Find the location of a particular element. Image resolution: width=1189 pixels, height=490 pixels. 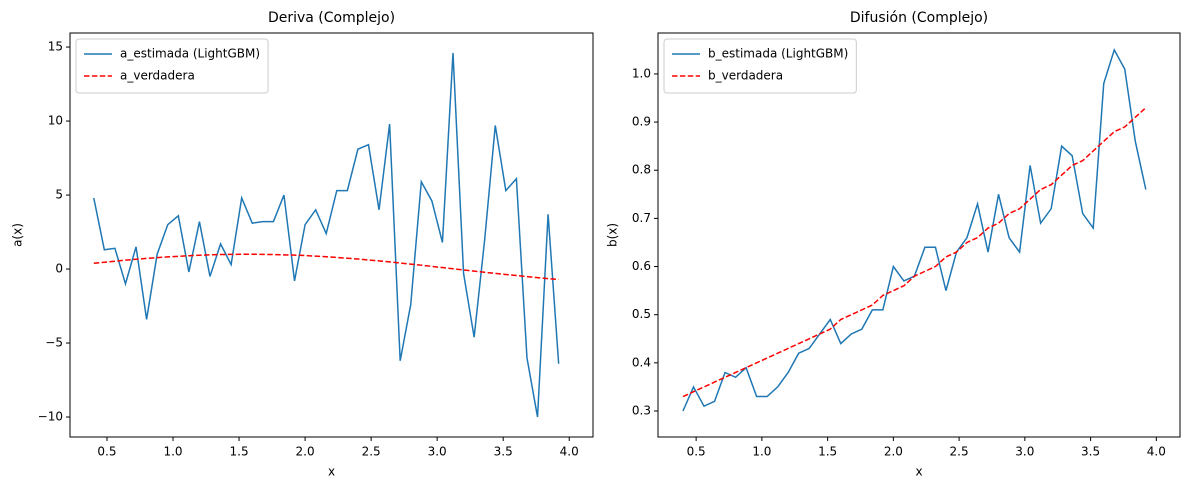

legend-label: b_verdadera is located at coordinates (745, 76).